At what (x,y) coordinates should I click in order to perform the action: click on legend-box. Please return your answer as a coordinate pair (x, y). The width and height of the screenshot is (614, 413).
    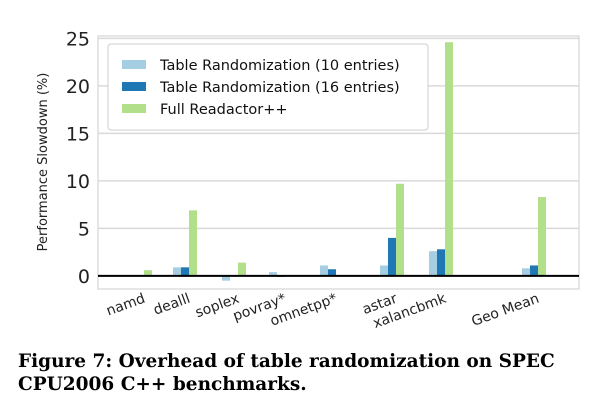
    Looking at the image, I should click on (268, 87).